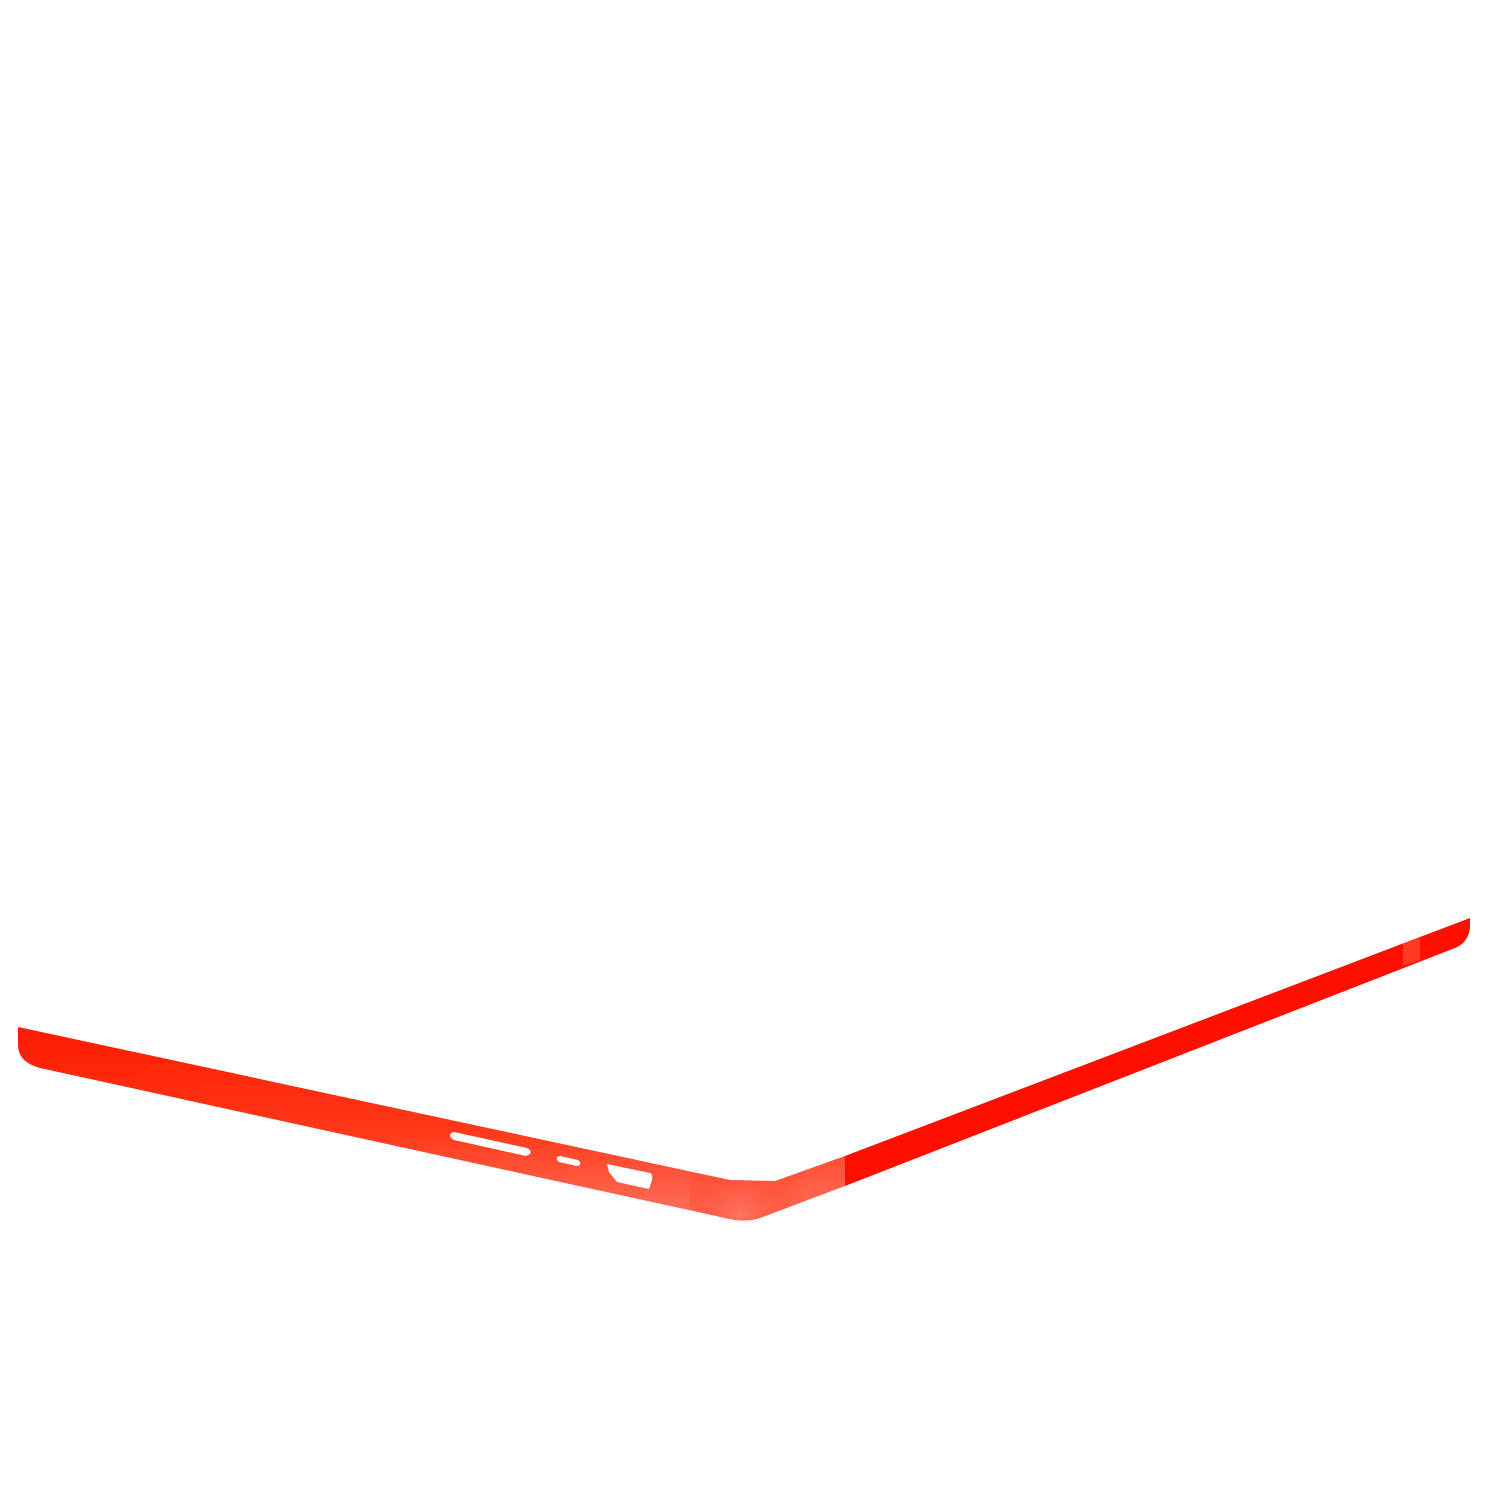 The width and height of the screenshot is (1500, 1500). Describe the element at coordinates (630, 1176) in the screenshot. I see `hdmi-port-icon` at that location.